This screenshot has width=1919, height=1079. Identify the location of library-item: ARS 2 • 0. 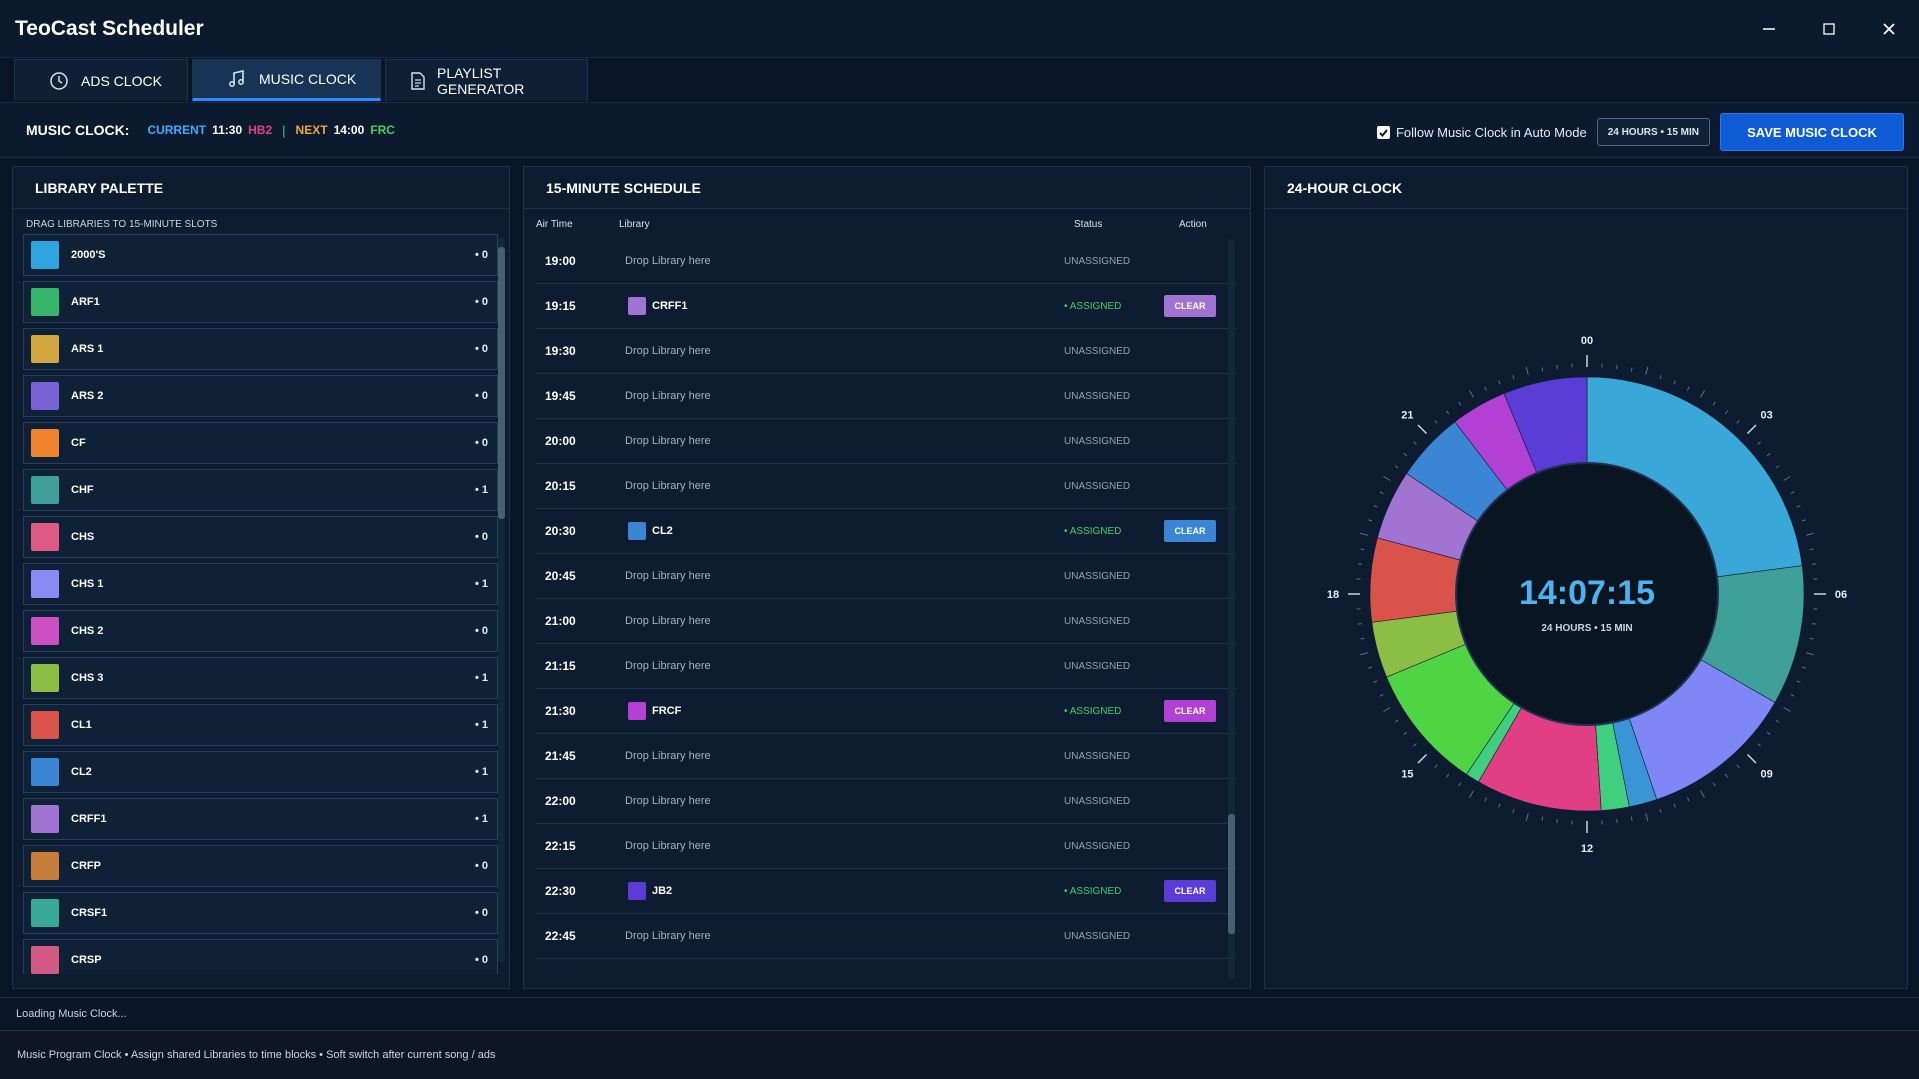
(260, 396).